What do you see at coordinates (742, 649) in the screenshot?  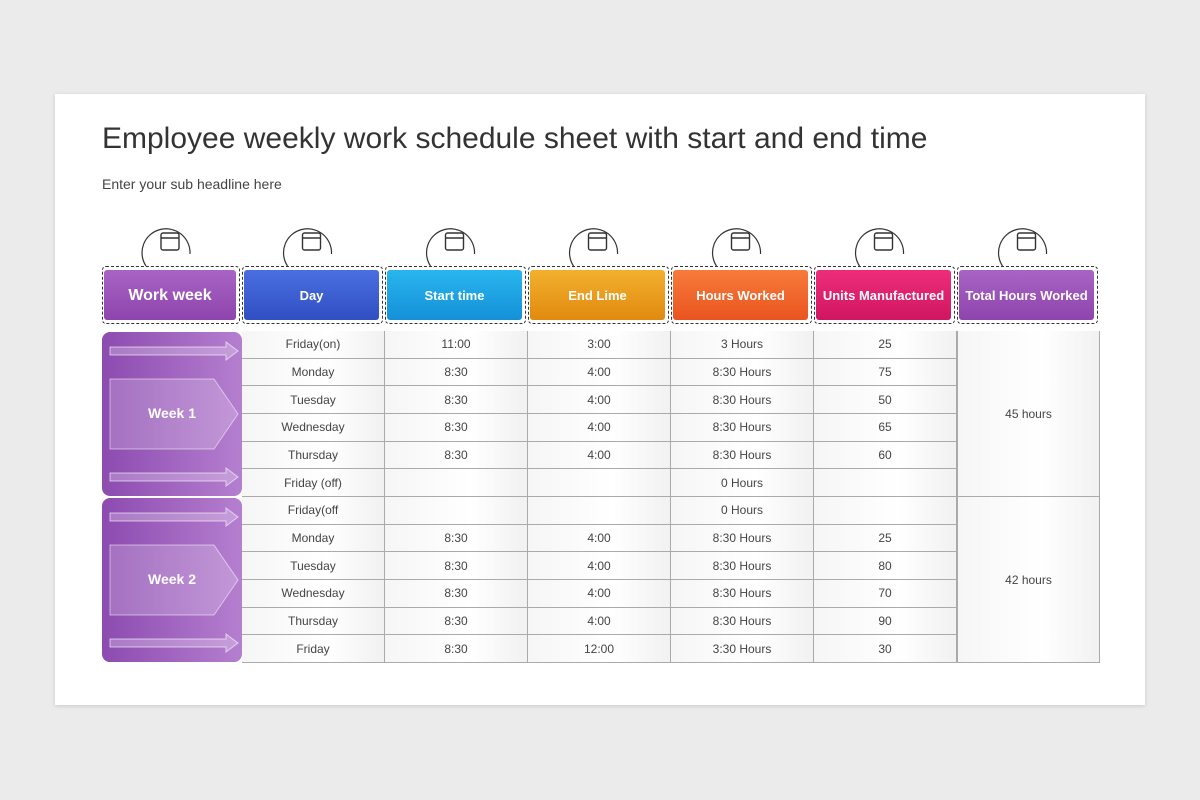 I see `table-cell: 3:30 Hours` at bounding box center [742, 649].